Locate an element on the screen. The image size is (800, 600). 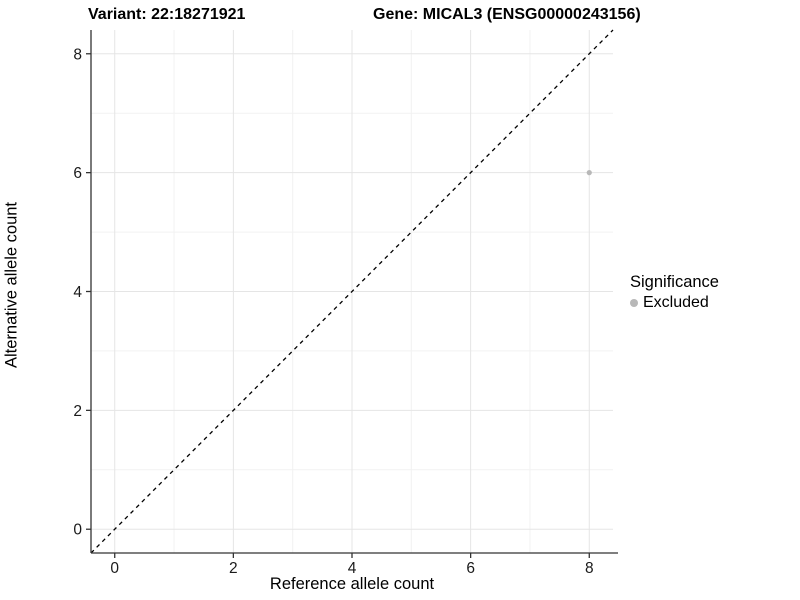
x-tick-label: 6 is located at coordinates (470, 568).